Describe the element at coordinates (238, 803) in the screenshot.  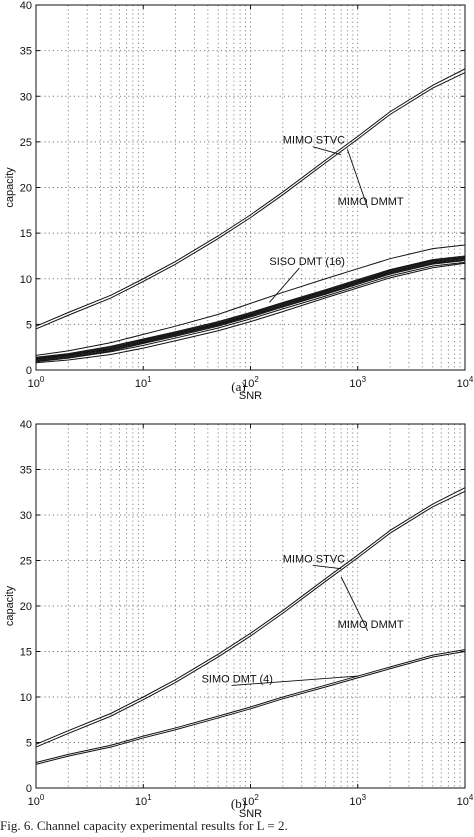
I see `panel-label: (b)` at that location.